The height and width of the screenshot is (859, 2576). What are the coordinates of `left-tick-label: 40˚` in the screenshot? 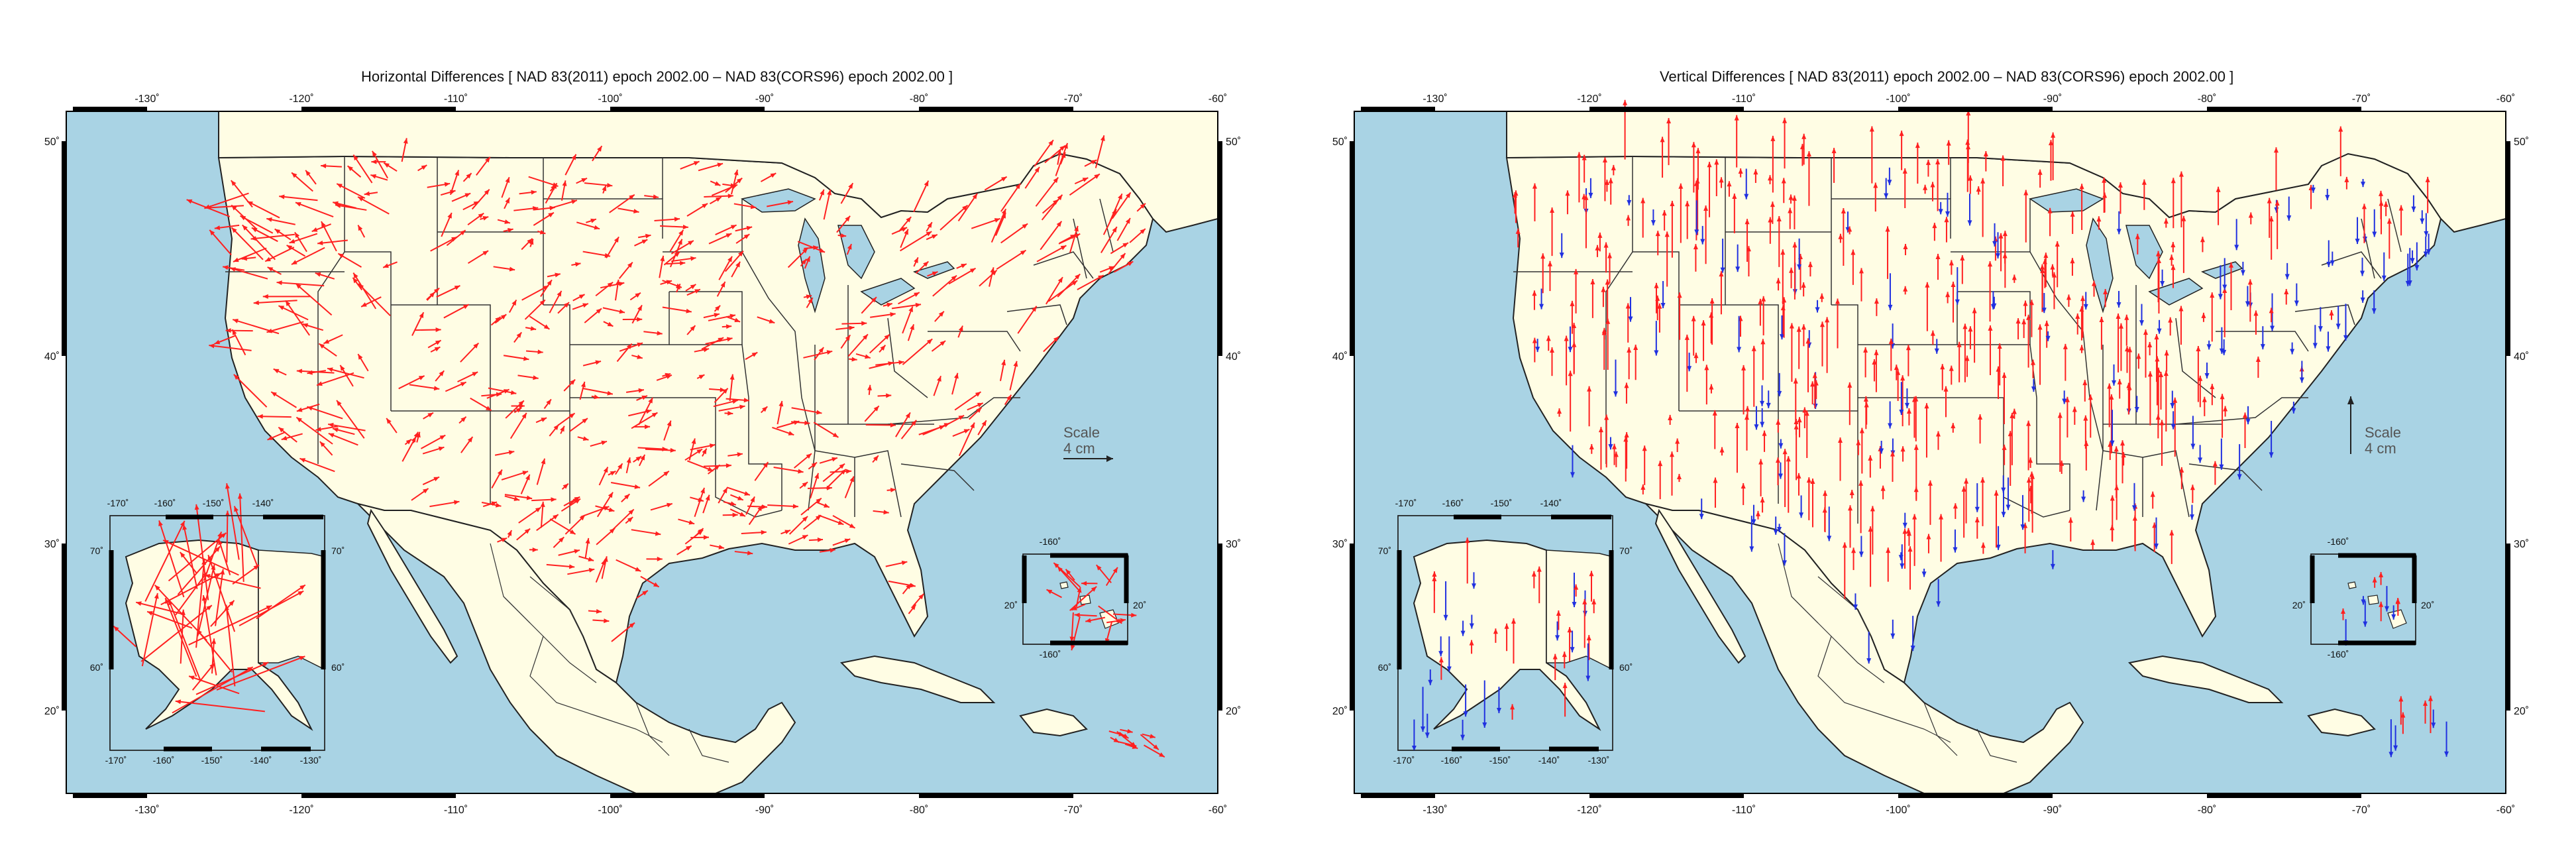 It's located at (52, 357).